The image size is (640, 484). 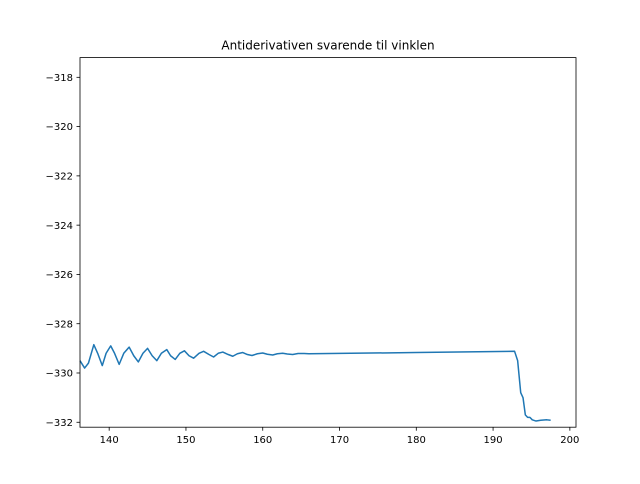 What do you see at coordinates (59, 374) in the screenshot?
I see `y-tick-label: −330` at bounding box center [59, 374].